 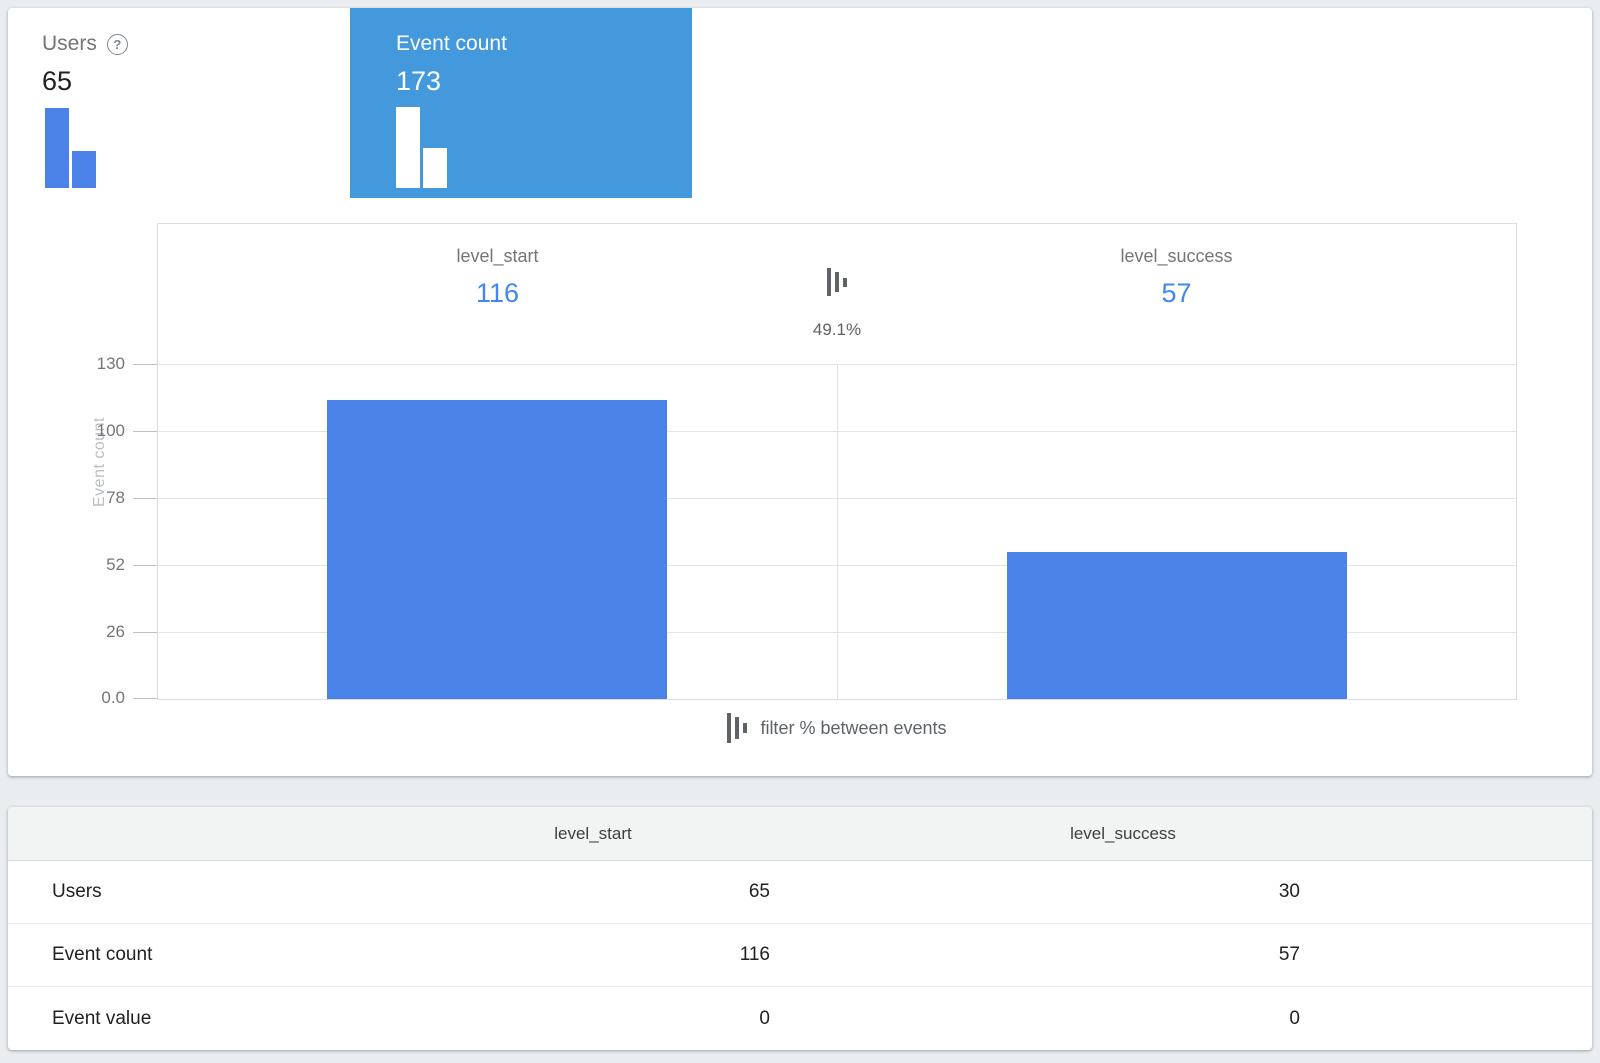 What do you see at coordinates (737, 728) in the screenshot?
I see `filter-legend-icon` at bounding box center [737, 728].